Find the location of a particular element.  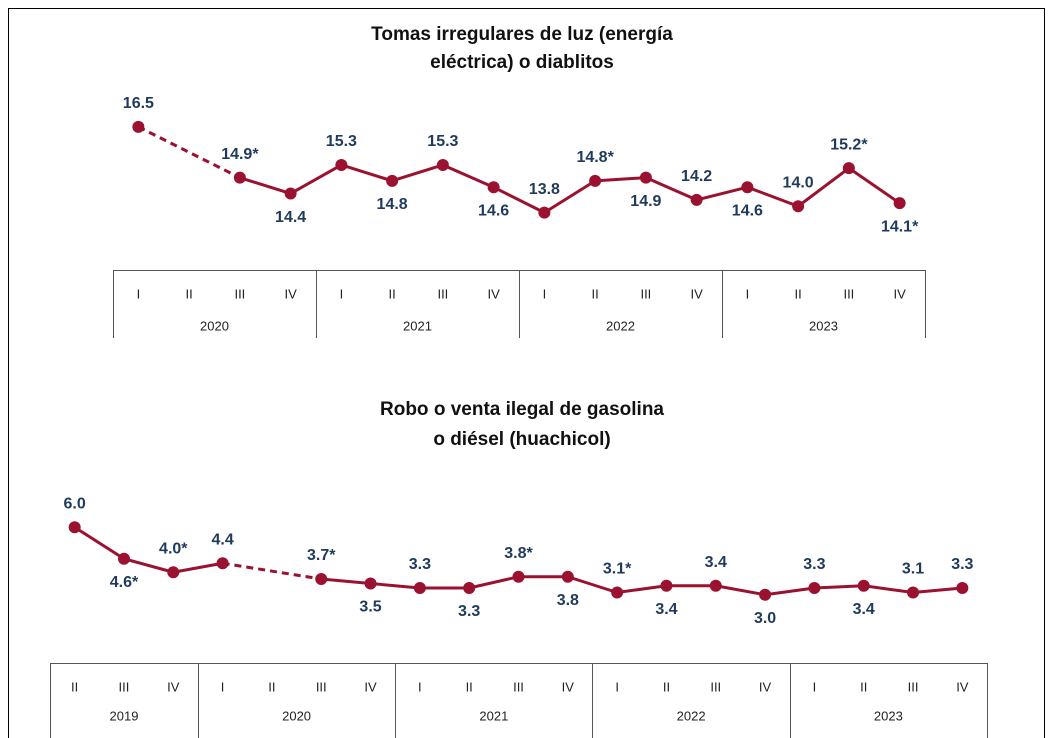

data-label: 3.5 is located at coordinates (370, 607).